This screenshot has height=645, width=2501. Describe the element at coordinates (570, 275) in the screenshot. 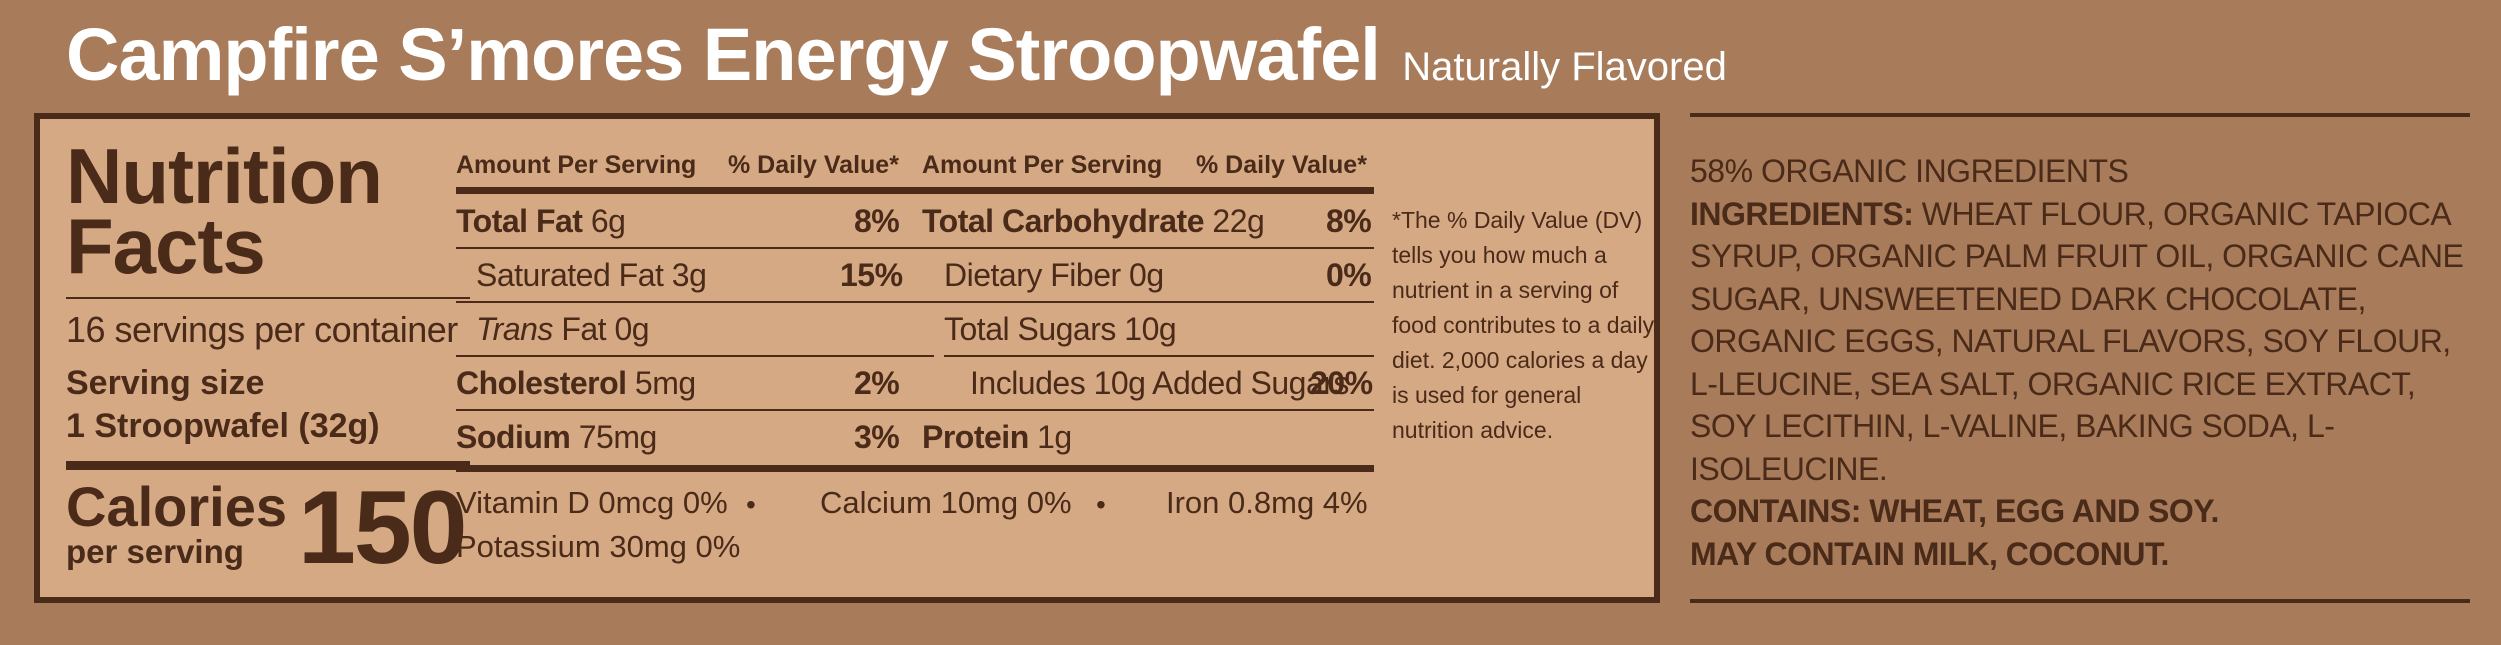

I see `nutrient-name: Saturated Fat` at that location.